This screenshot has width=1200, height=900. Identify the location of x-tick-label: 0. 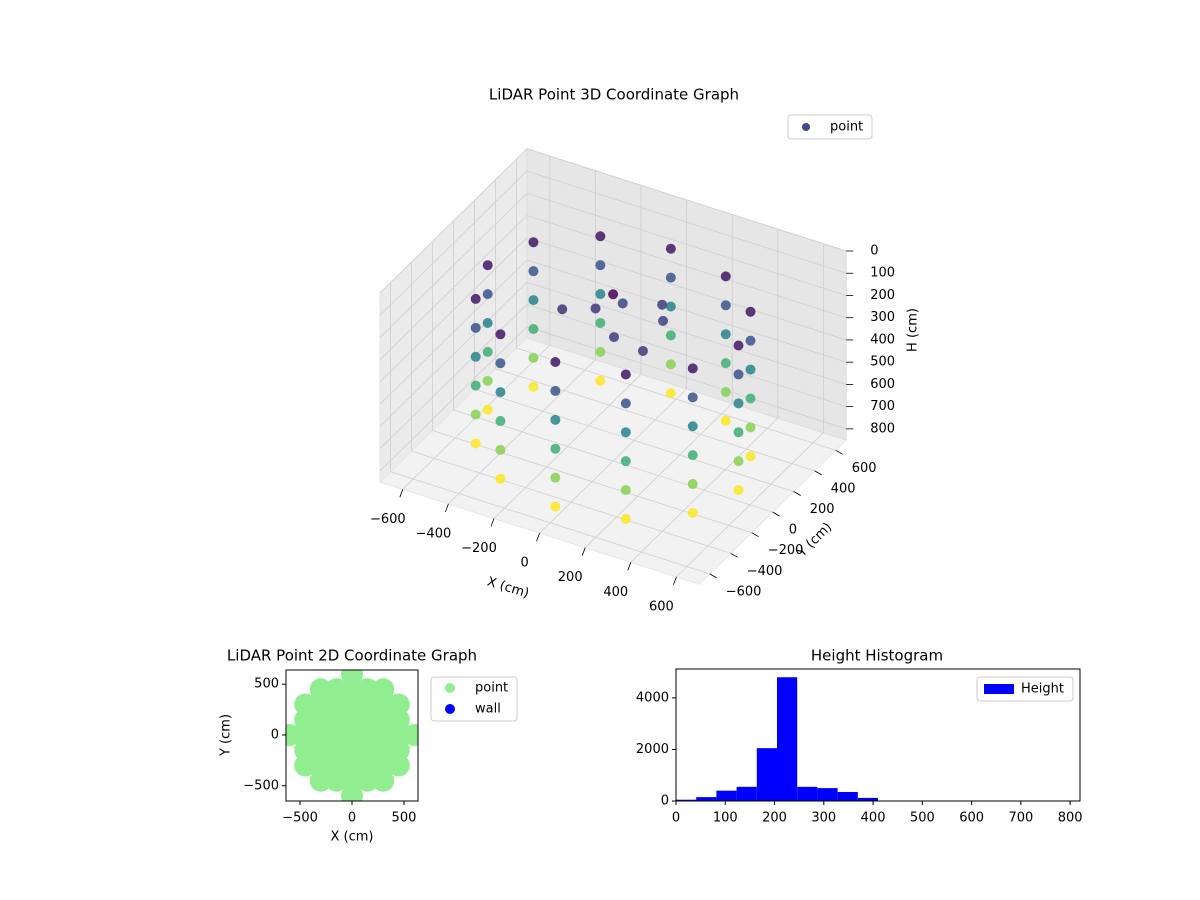
(524, 563).